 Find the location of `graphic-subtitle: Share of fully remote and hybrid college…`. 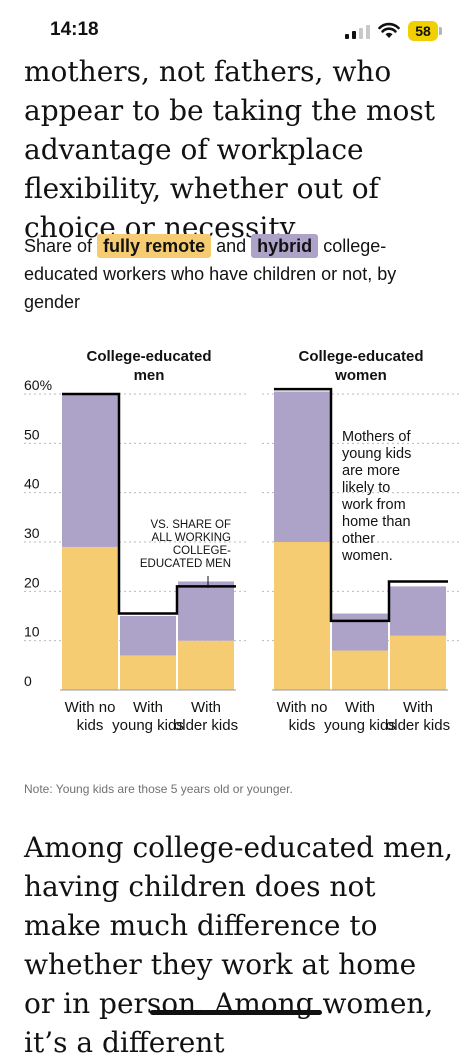

graphic-subtitle: Share of fully remote and hybrid college… is located at coordinates (234, 274).